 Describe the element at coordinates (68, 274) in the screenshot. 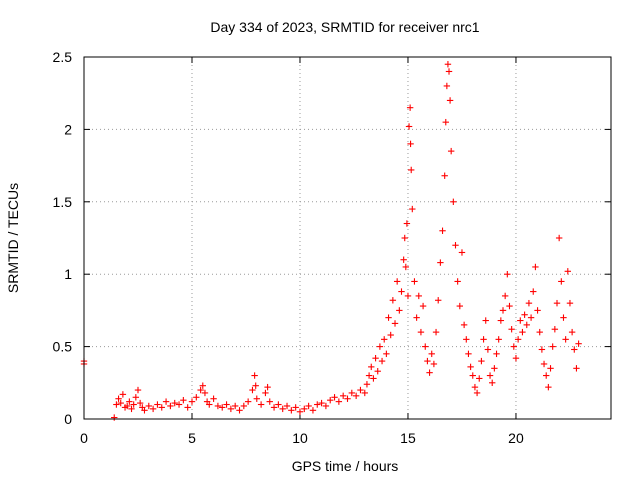

I see `y-tick-label-2: 1` at that location.